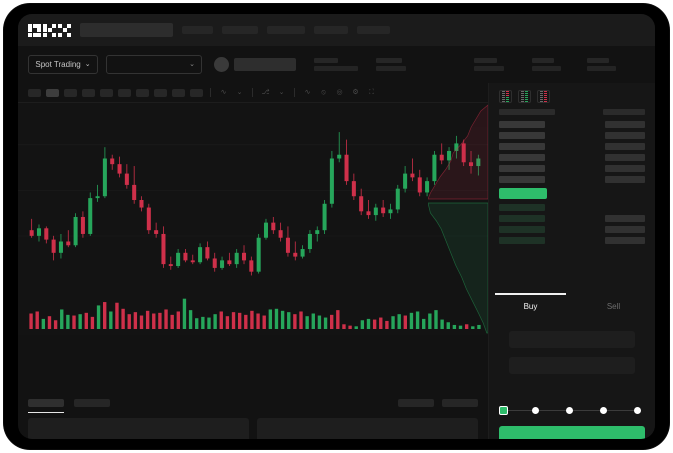 The height and width of the screenshot is (453, 673). Describe the element at coordinates (154, 64) in the screenshot. I see `trading-pair-dropdown: ⌄` at that location.